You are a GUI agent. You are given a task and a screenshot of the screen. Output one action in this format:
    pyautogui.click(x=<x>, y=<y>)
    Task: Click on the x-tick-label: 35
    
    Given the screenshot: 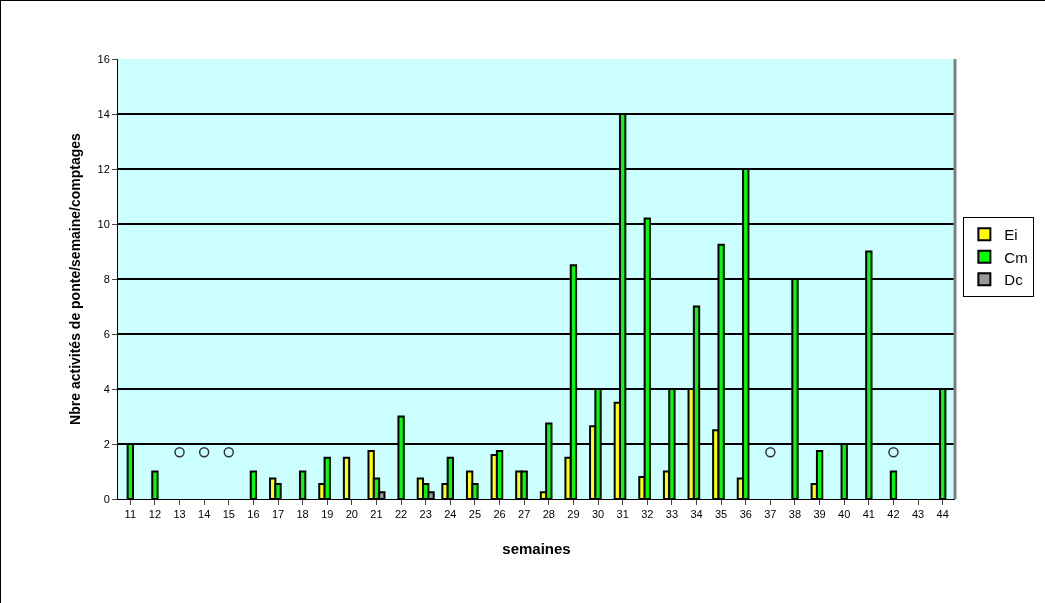 What is the action you would take?
    pyautogui.click(x=721, y=514)
    